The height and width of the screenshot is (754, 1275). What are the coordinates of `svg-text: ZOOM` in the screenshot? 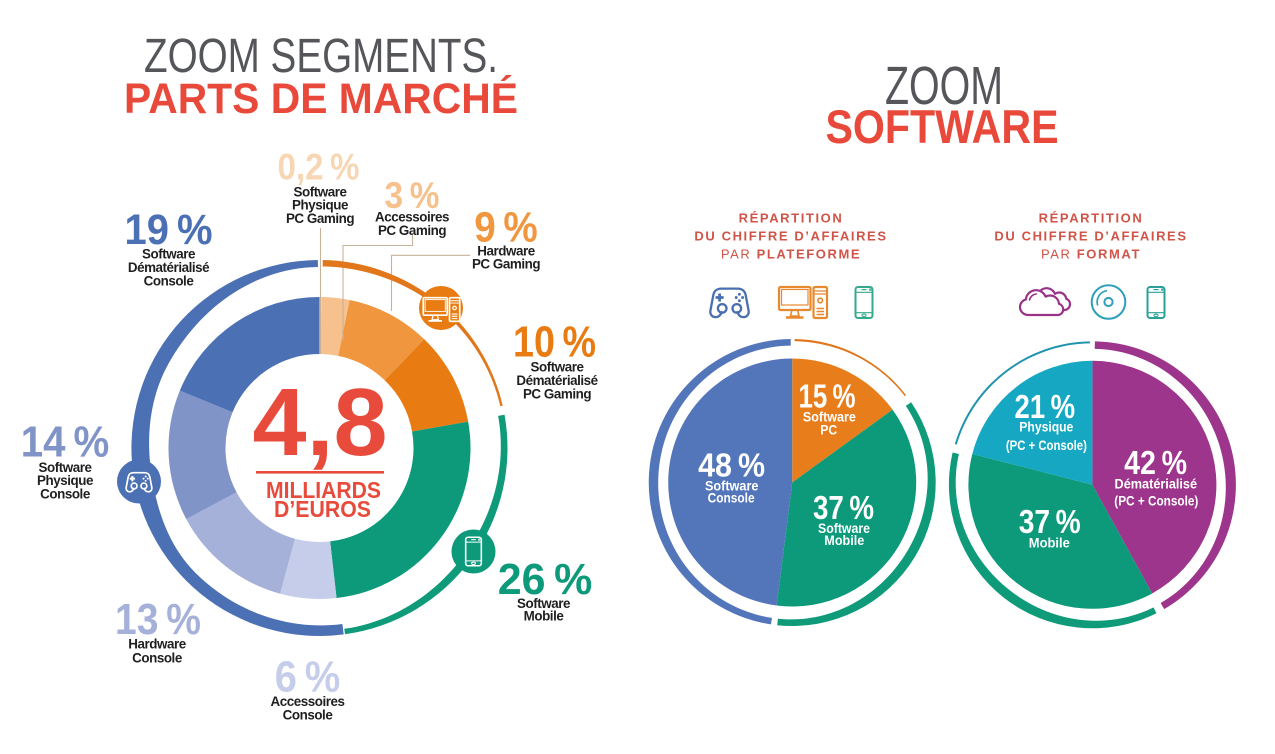 It's located at (944, 86).